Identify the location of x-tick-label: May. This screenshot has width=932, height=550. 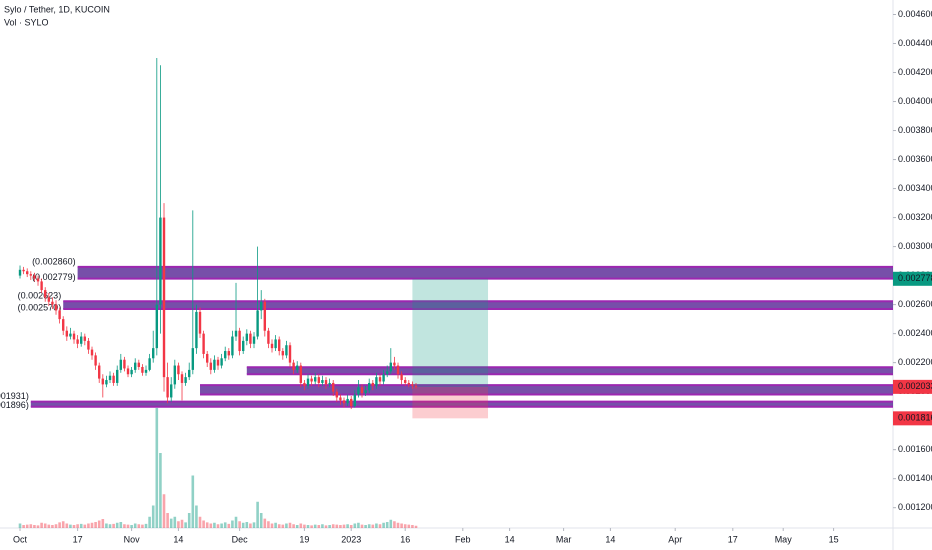
(784, 539).